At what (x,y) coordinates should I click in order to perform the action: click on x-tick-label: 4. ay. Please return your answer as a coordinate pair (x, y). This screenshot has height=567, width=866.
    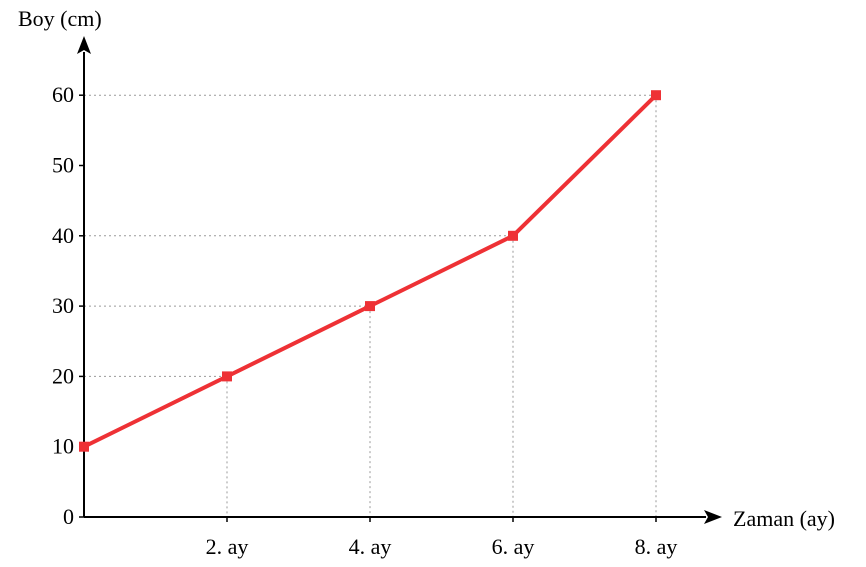
    Looking at the image, I should click on (370, 546).